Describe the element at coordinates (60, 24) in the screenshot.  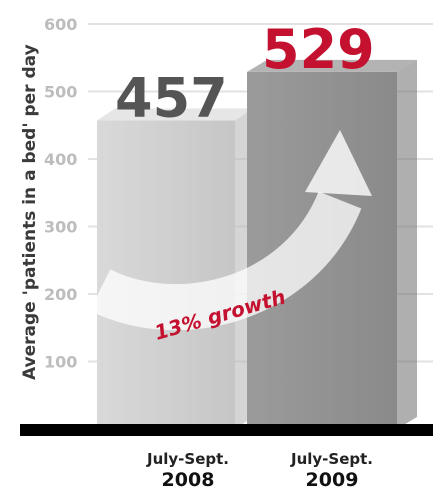
I see `y-tick-600: 600` at that location.